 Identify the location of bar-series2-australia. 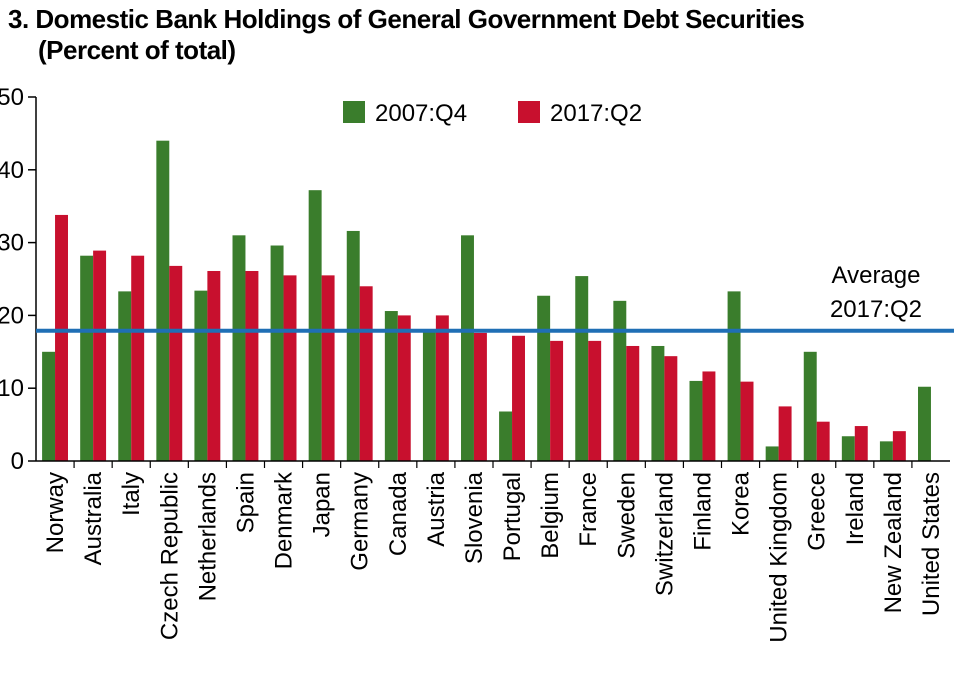
(100, 355).